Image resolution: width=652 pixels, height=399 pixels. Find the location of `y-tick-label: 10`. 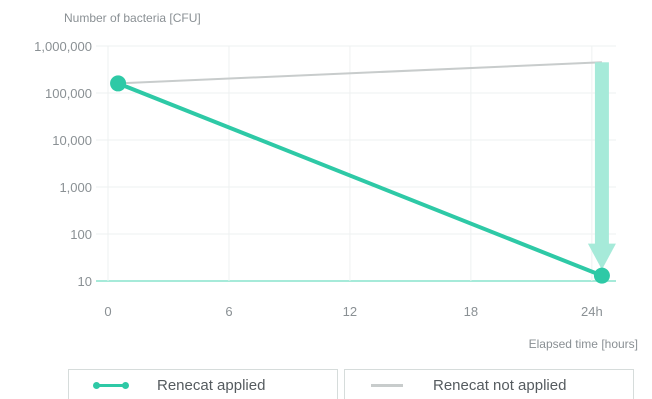

y-tick-label: 10 is located at coordinates (85, 281).